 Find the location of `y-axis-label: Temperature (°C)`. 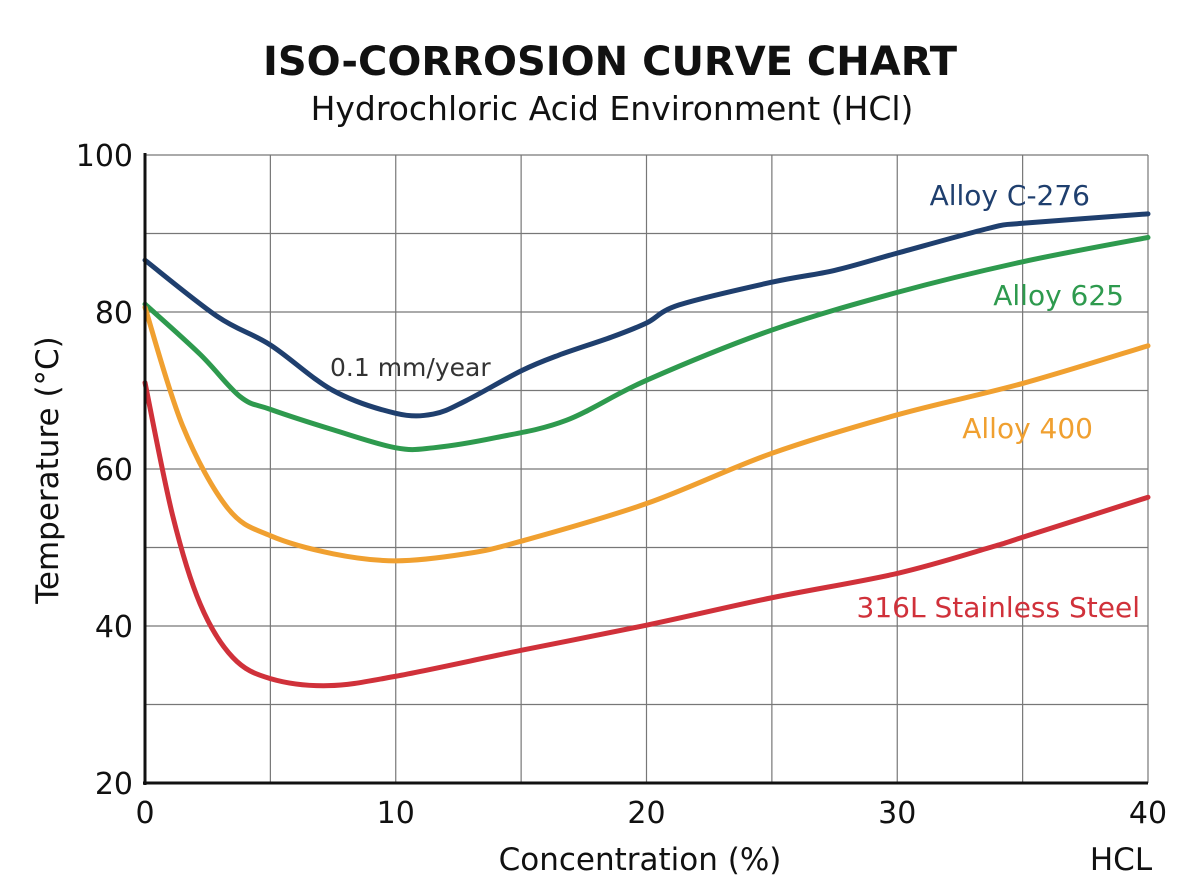

y-axis-label: Temperature (°C) is located at coordinates (48, 470).